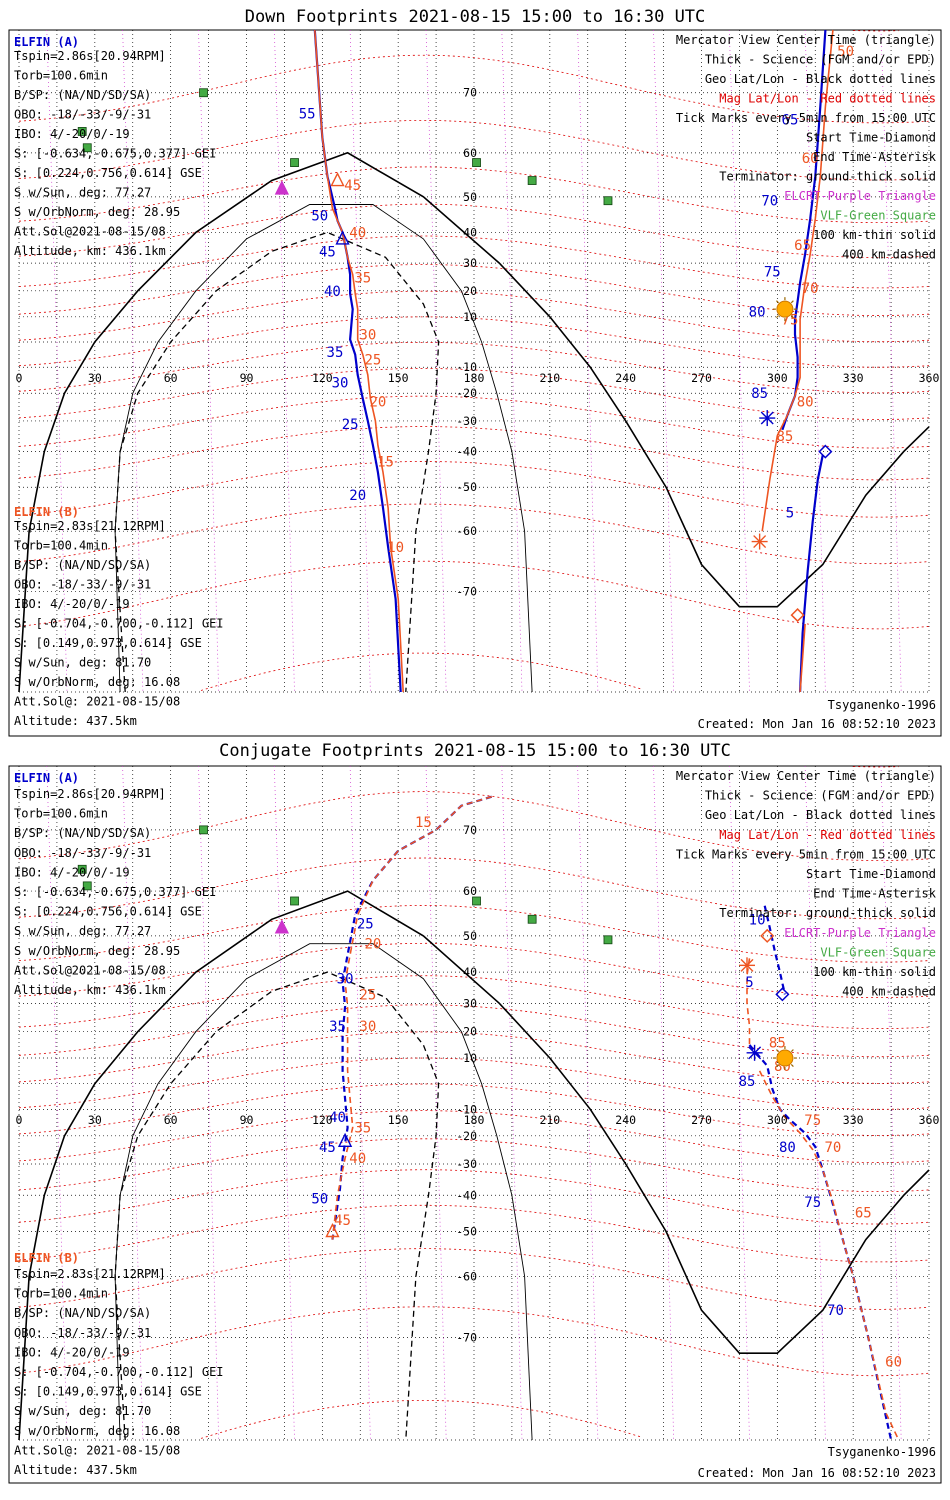  Describe the element at coordinates (470, 972) in the screenshot. I see `y-tick-label: 40` at that location.